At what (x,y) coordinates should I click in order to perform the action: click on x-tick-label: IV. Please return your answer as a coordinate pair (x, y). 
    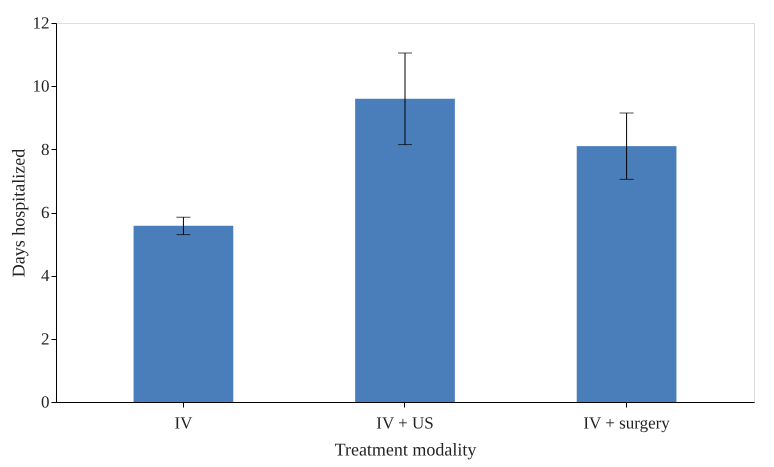
    Looking at the image, I should click on (184, 423).